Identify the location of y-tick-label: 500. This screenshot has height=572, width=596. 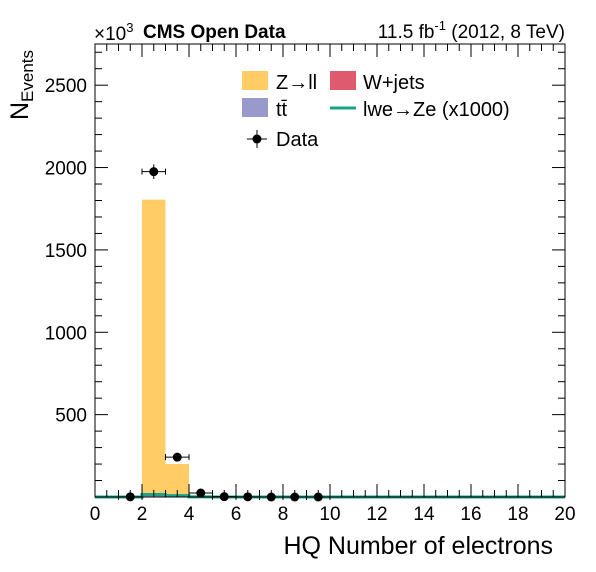
(71, 416).